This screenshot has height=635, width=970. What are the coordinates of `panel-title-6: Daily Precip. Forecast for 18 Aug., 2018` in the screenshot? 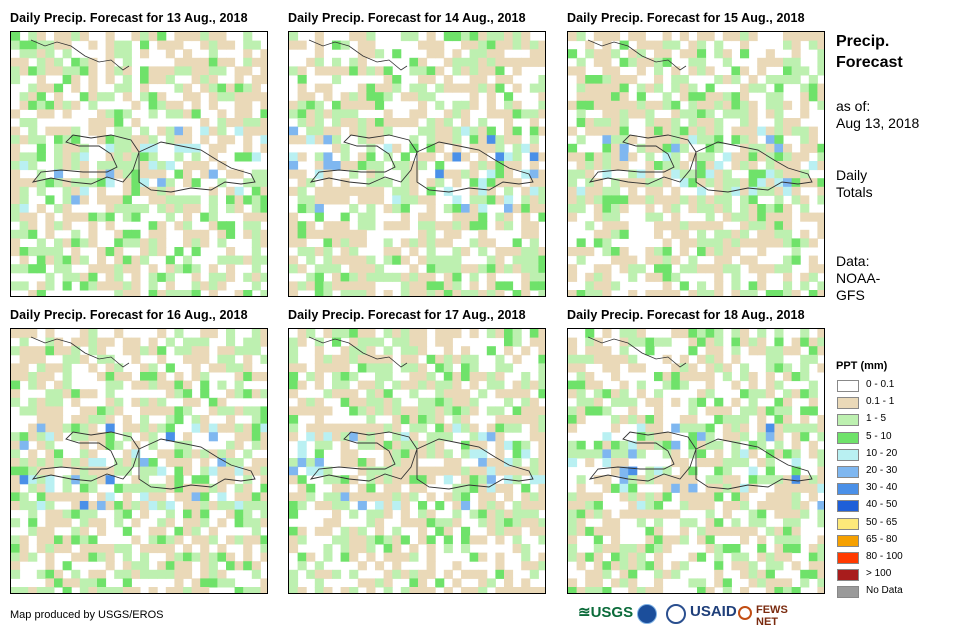 It's located at (686, 315).